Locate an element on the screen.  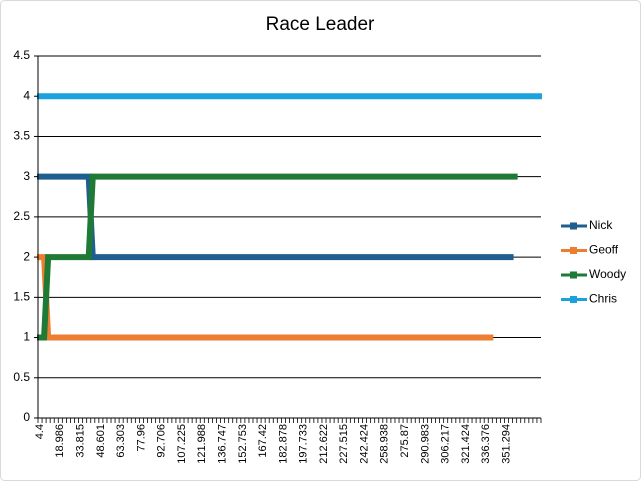
chart-title: Race Leader is located at coordinates (320, 24).